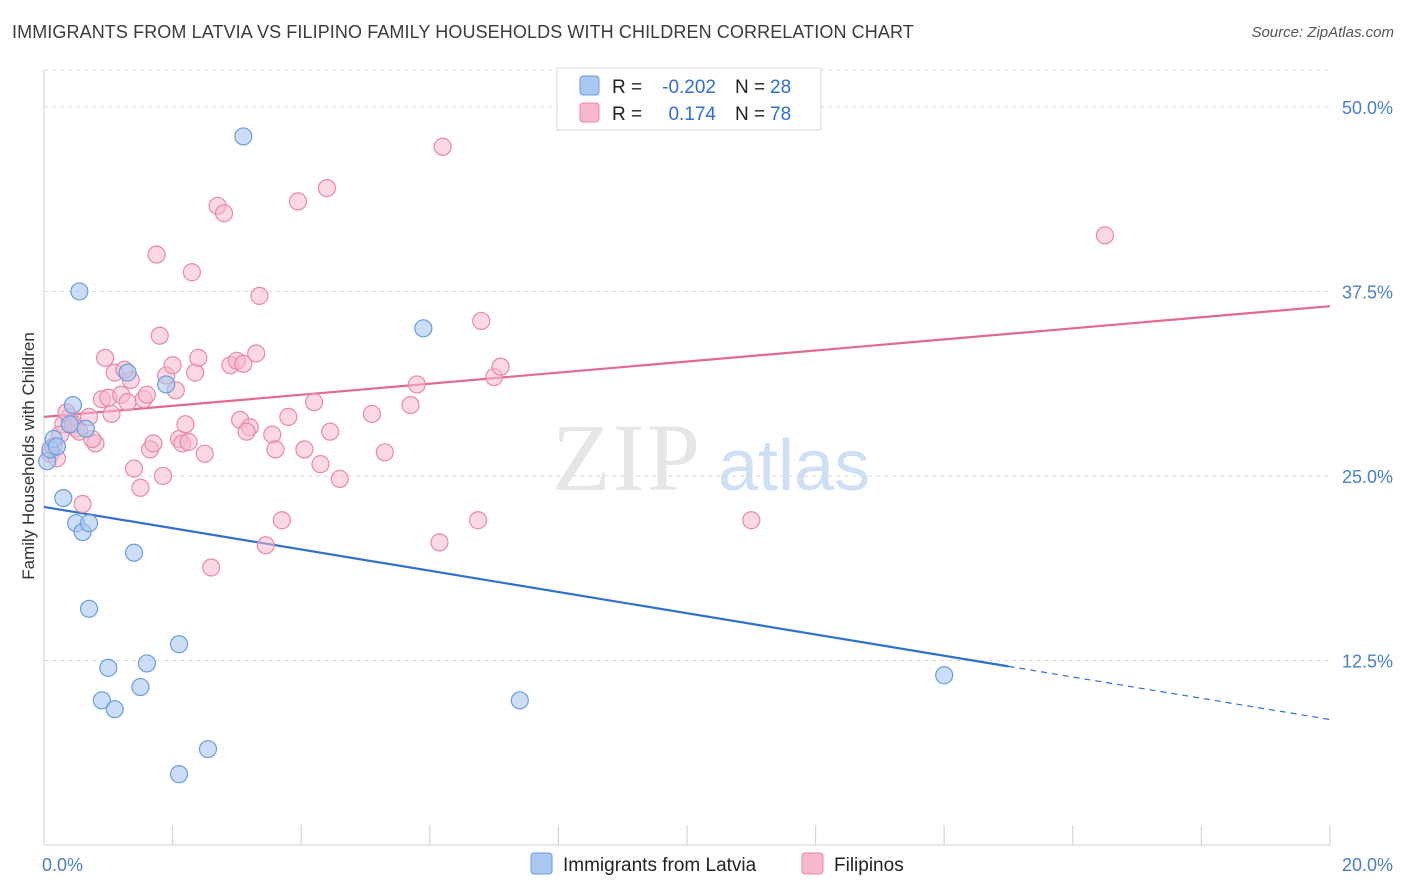 The image size is (1406, 892). What do you see at coordinates (689, 87) in the screenshot?
I see `legend-r-value-latvia: -0.202` at bounding box center [689, 87].